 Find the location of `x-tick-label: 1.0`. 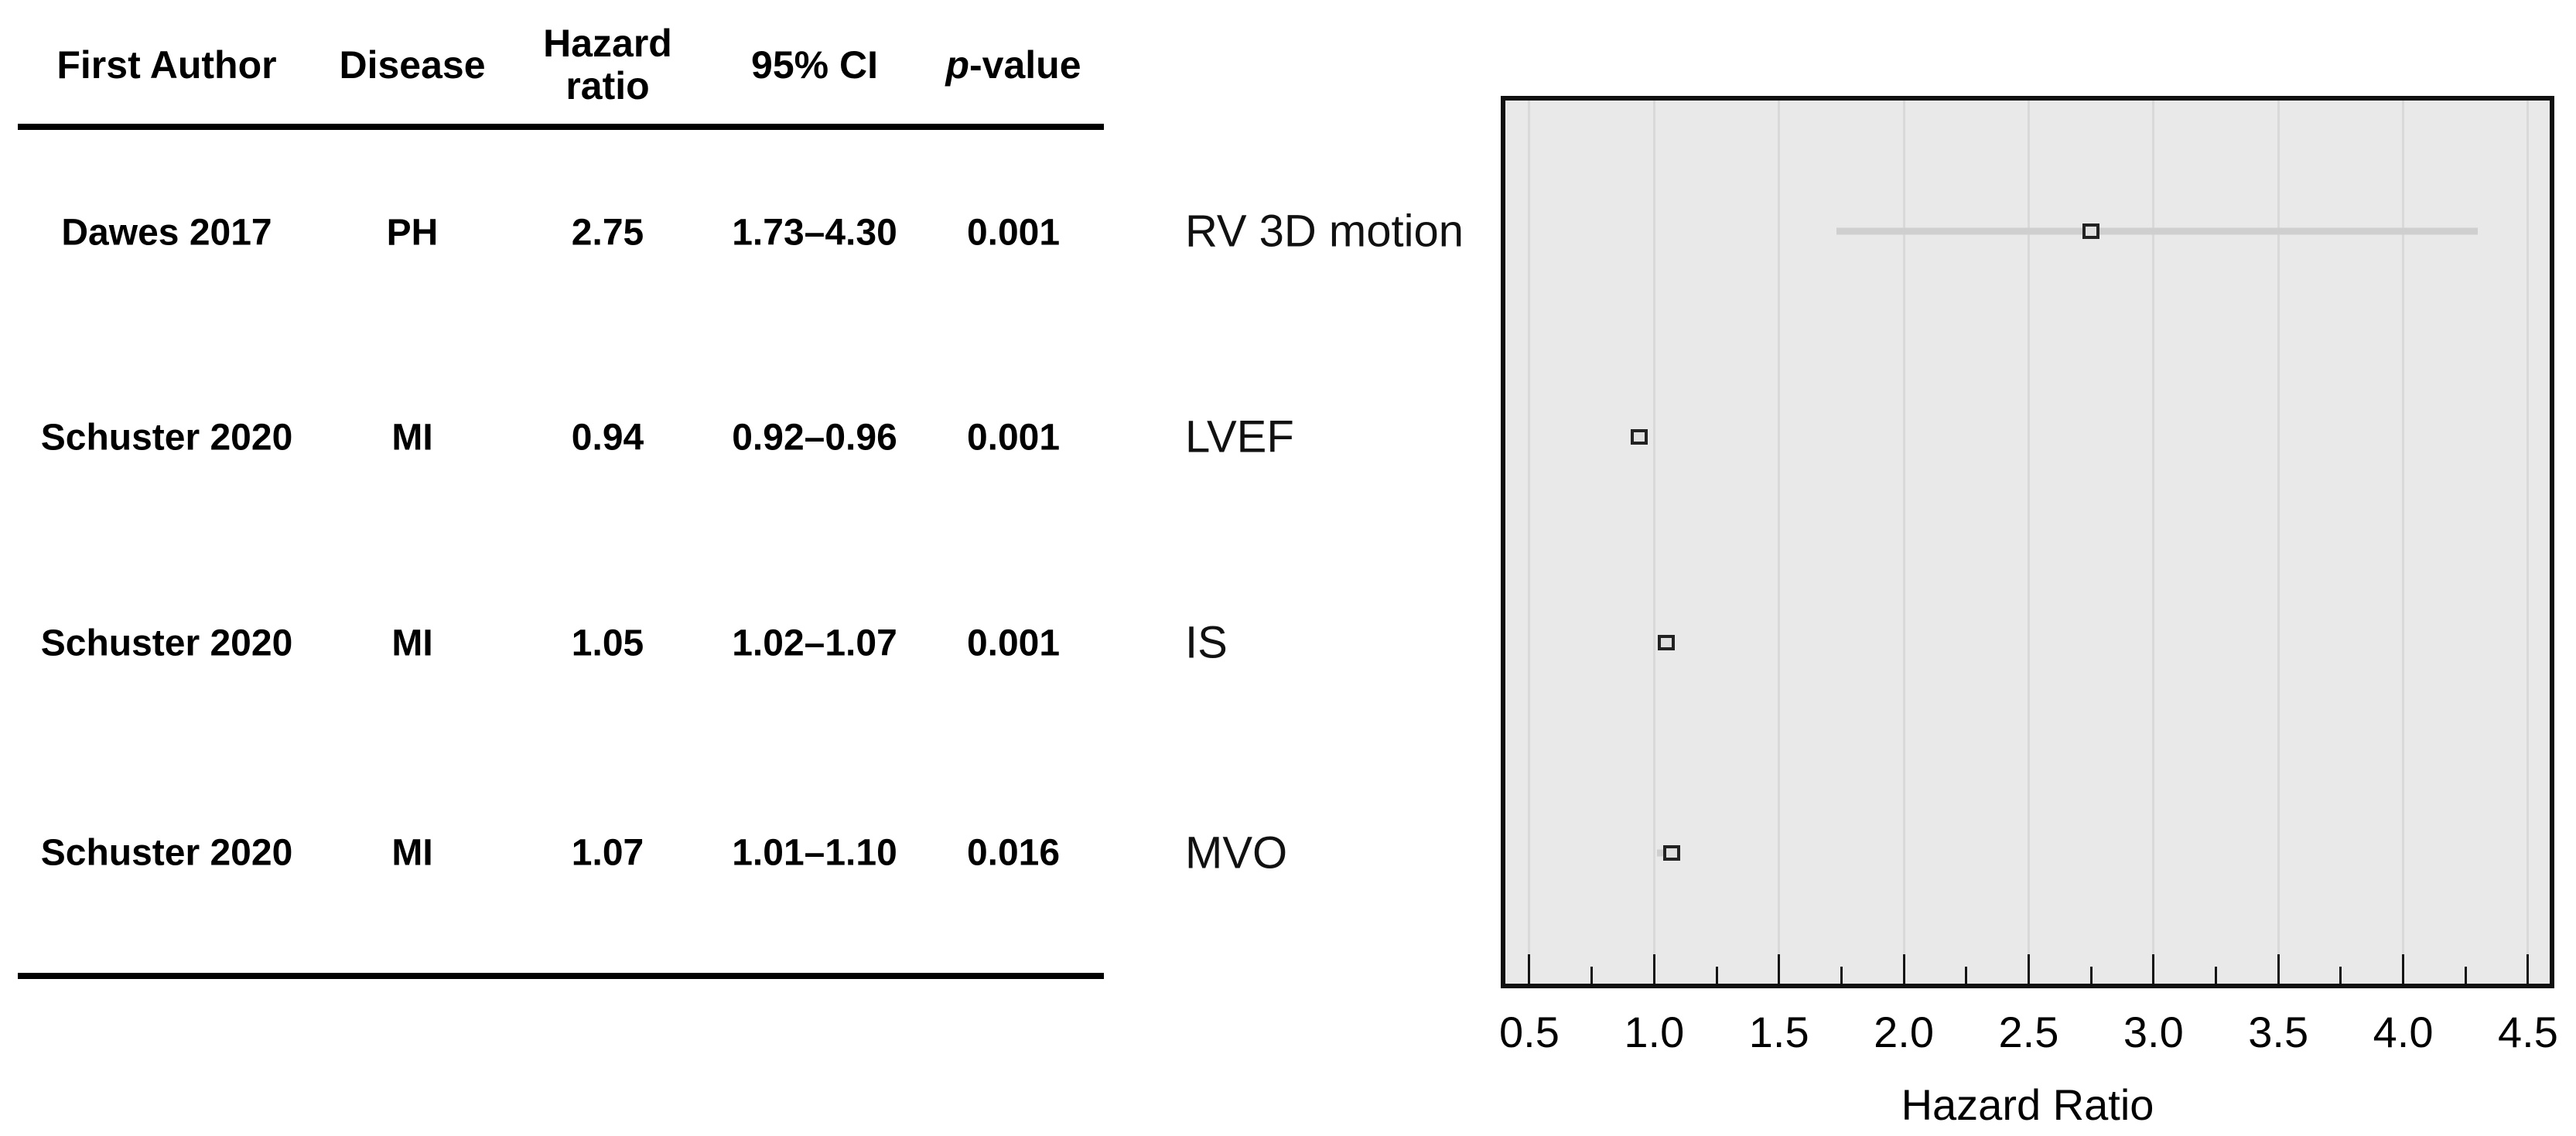

x-tick-label: 1.0 is located at coordinates (1654, 1032).